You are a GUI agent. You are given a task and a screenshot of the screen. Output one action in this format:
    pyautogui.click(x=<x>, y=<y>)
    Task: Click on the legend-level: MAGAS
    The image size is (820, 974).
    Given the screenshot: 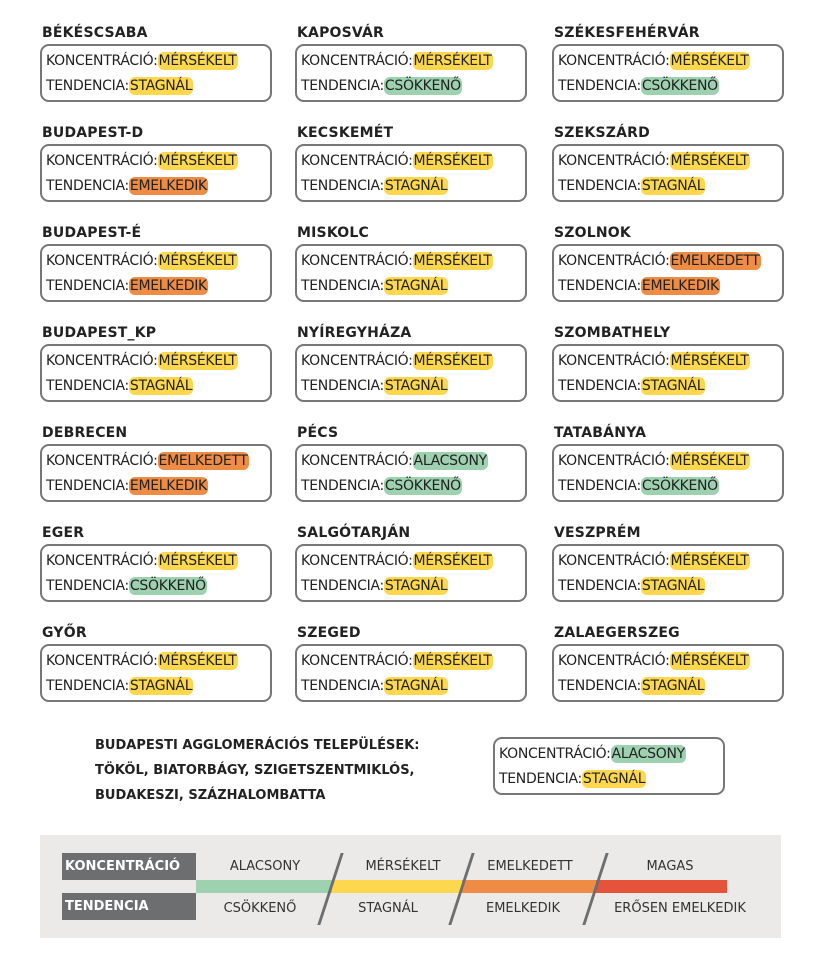 What is the action you would take?
    pyautogui.click(x=670, y=866)
    